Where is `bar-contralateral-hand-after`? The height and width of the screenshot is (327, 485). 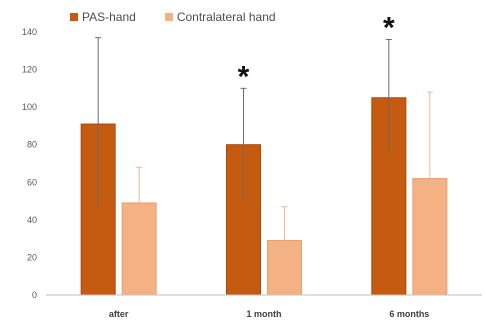
bar-contralateral-hand-after is located at coordinates (139, 249).